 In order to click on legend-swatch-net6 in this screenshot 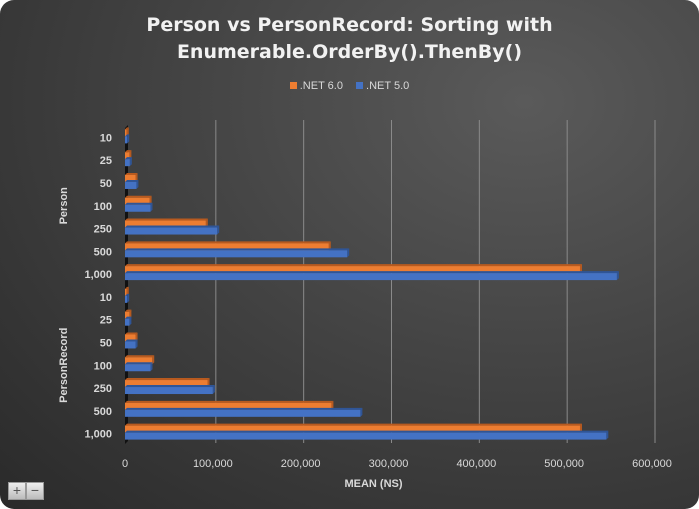, I will do `click(293, 85)`.